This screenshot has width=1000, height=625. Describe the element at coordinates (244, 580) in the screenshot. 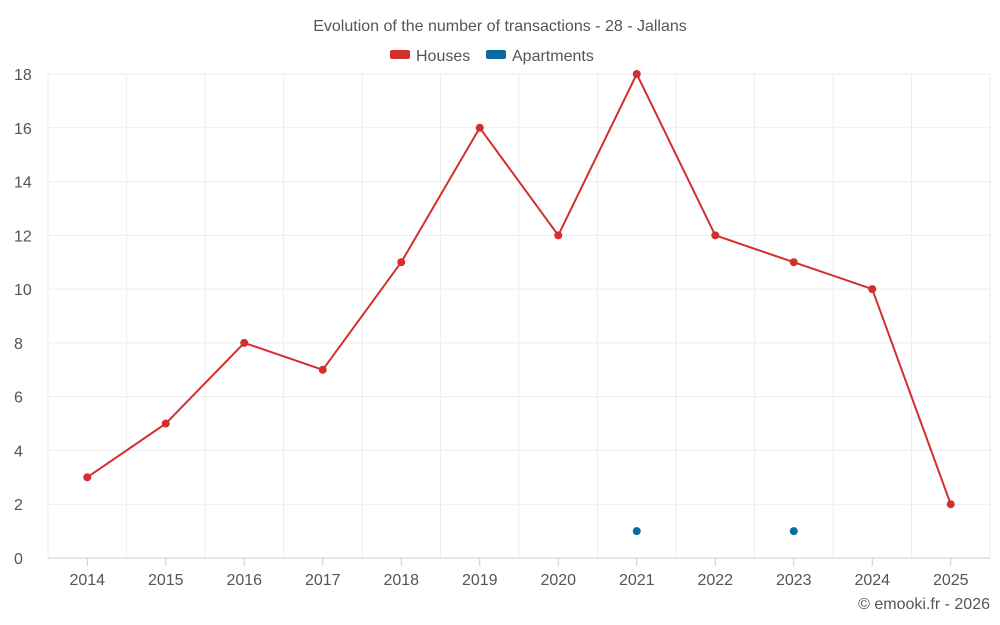

I see `x-tick-label: 2016` at that location.